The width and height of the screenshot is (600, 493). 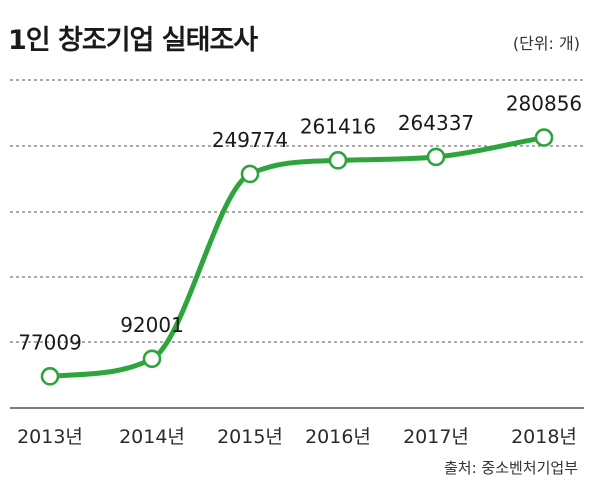 What do you see at coordinates (152, 437) in the screenshot?
I see `x-tick-label-1: 2014년` at bounding box center [152, 437].